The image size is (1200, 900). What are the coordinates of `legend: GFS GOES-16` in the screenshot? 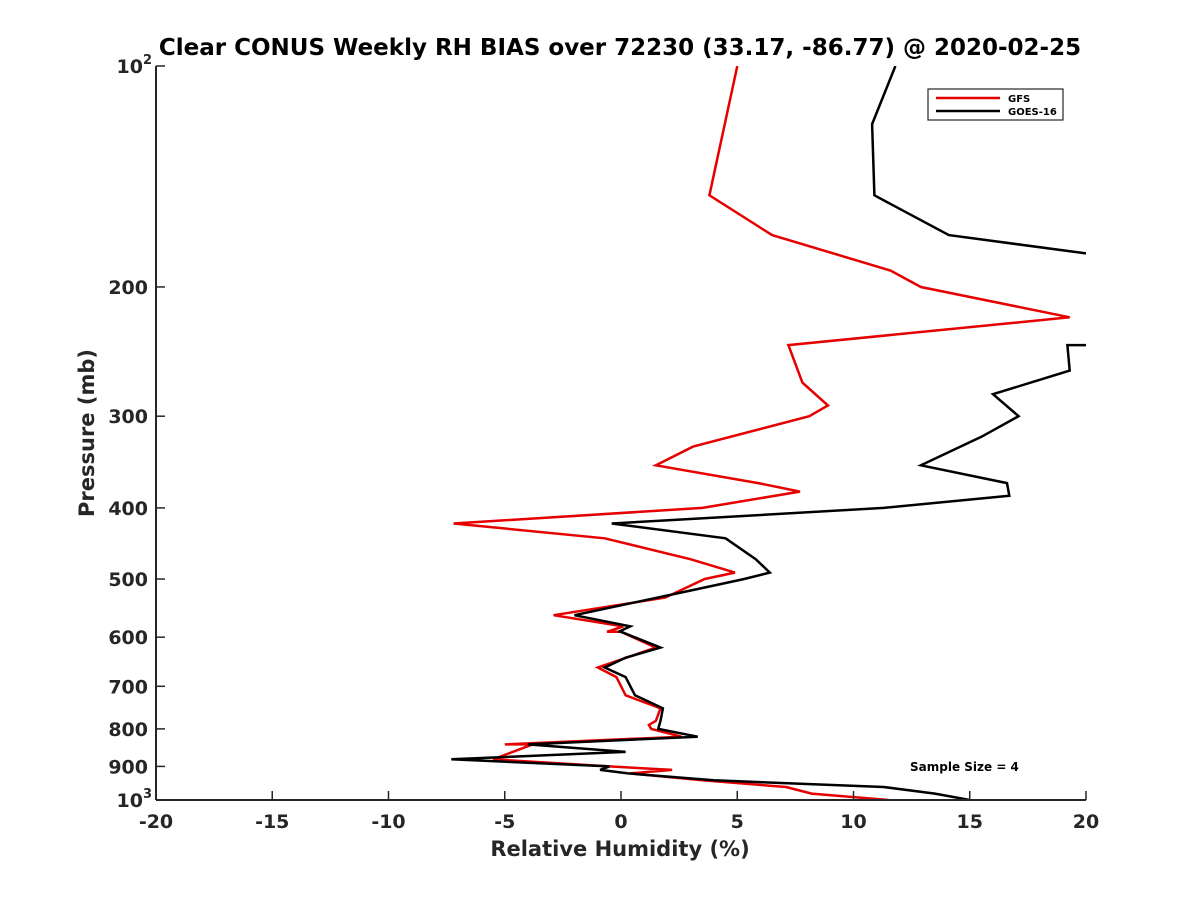 It's located at (995, 104).